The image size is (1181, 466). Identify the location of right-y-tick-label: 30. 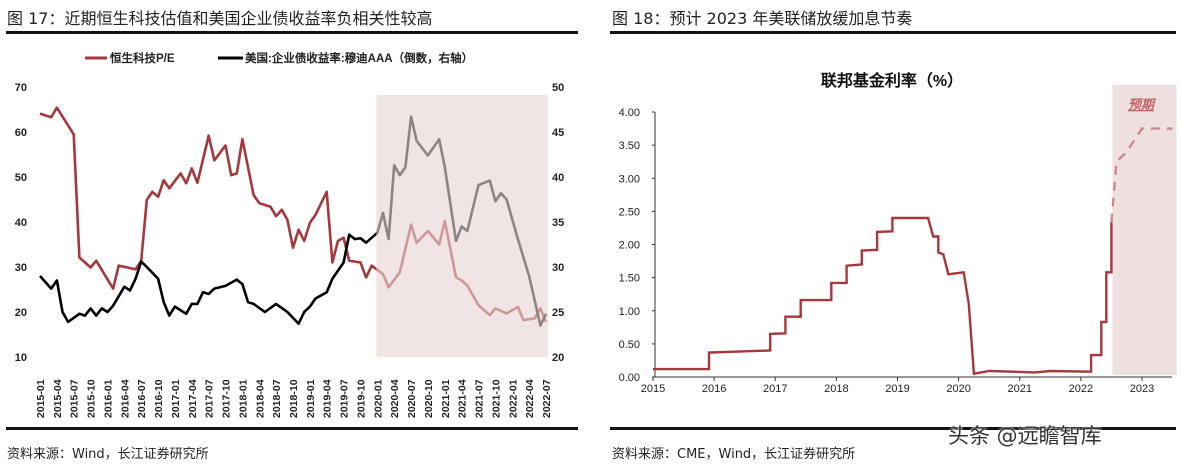
(558, 268).